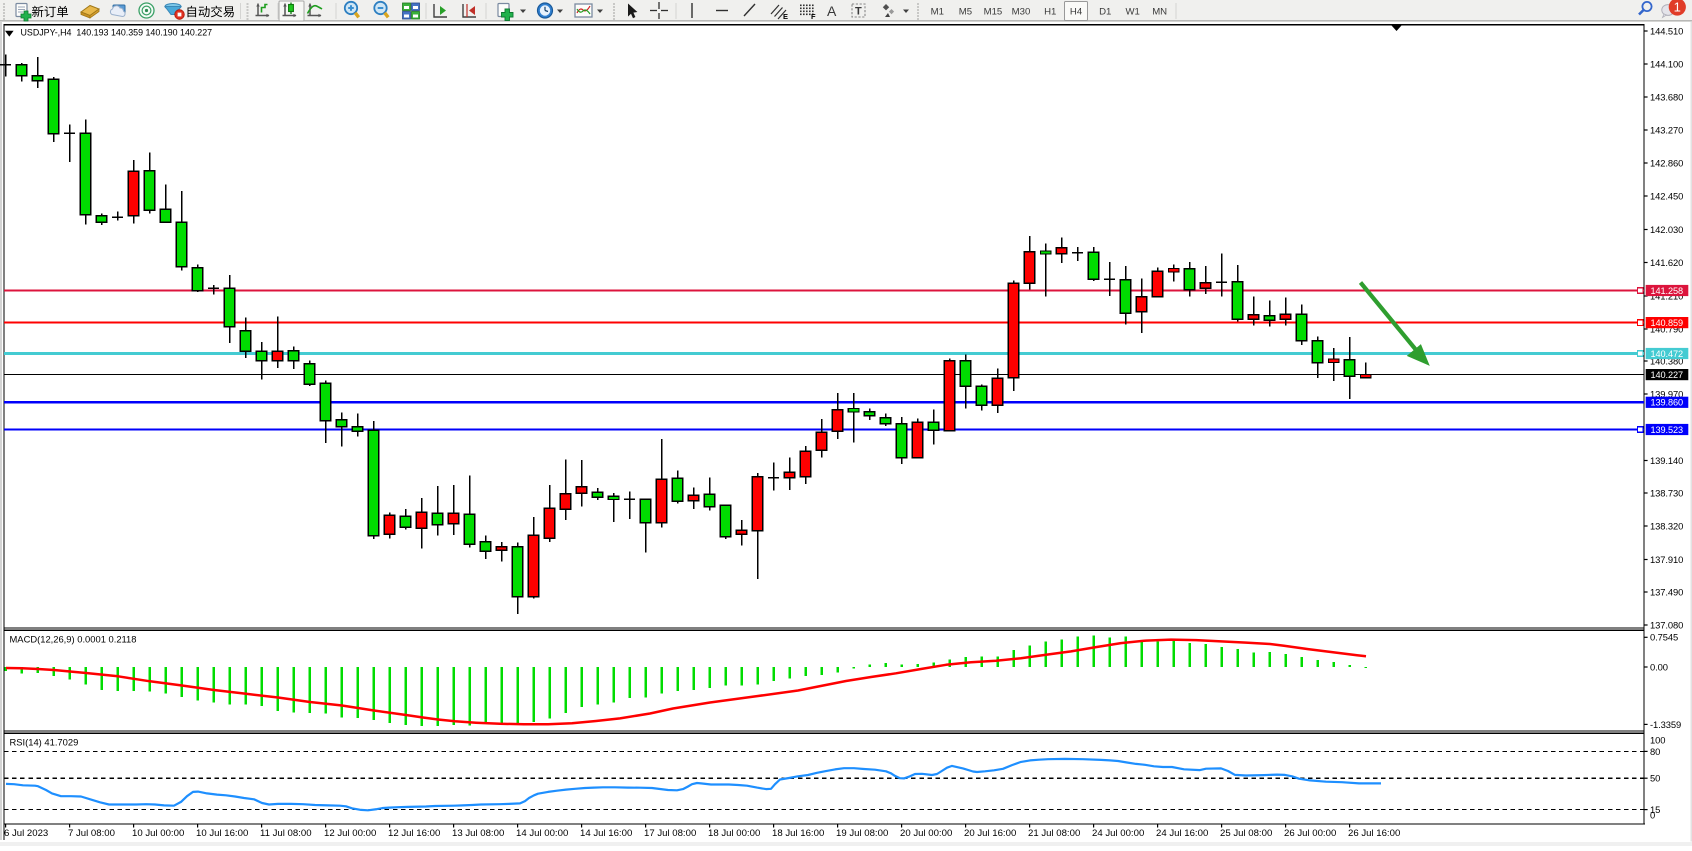 Image resolution: width=1692 pixels, height=851 pixels. Describe the element at coordinates (350, 833) in the screenshot. I see `svg-text: 12 Jul 00:00` at that location.